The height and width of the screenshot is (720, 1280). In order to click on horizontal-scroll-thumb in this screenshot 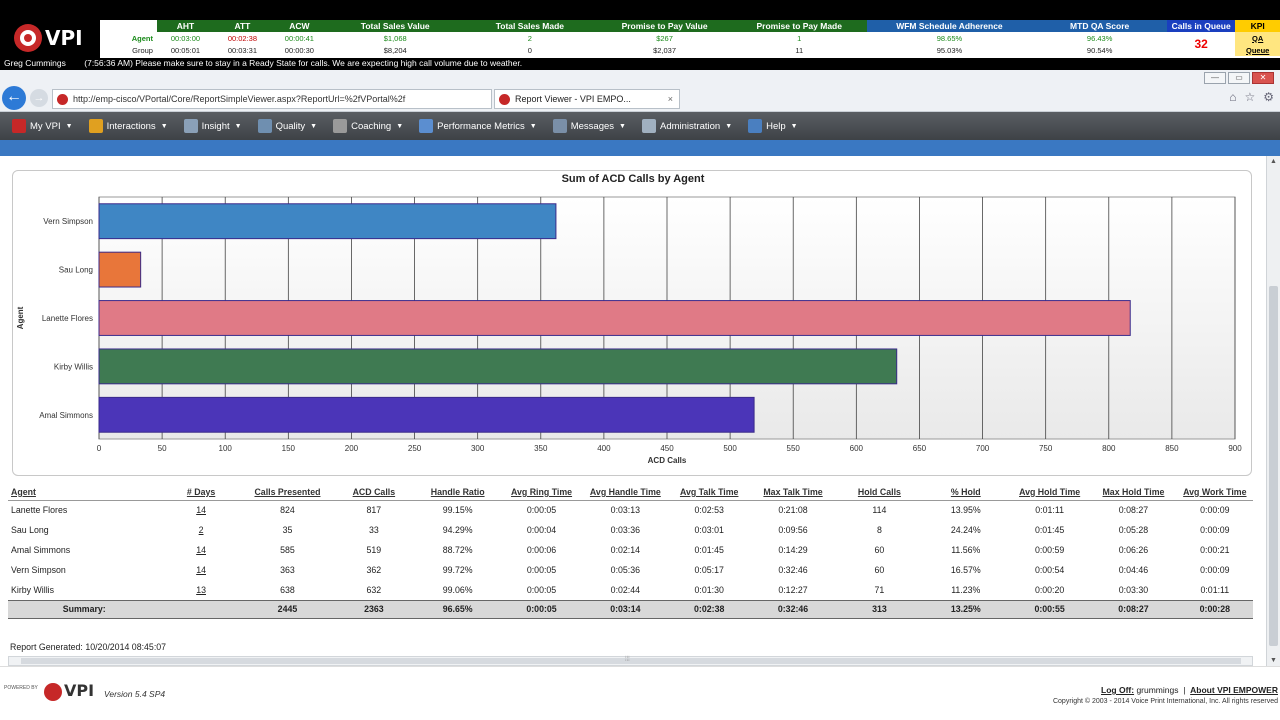, I will do `click(631, 661)`.